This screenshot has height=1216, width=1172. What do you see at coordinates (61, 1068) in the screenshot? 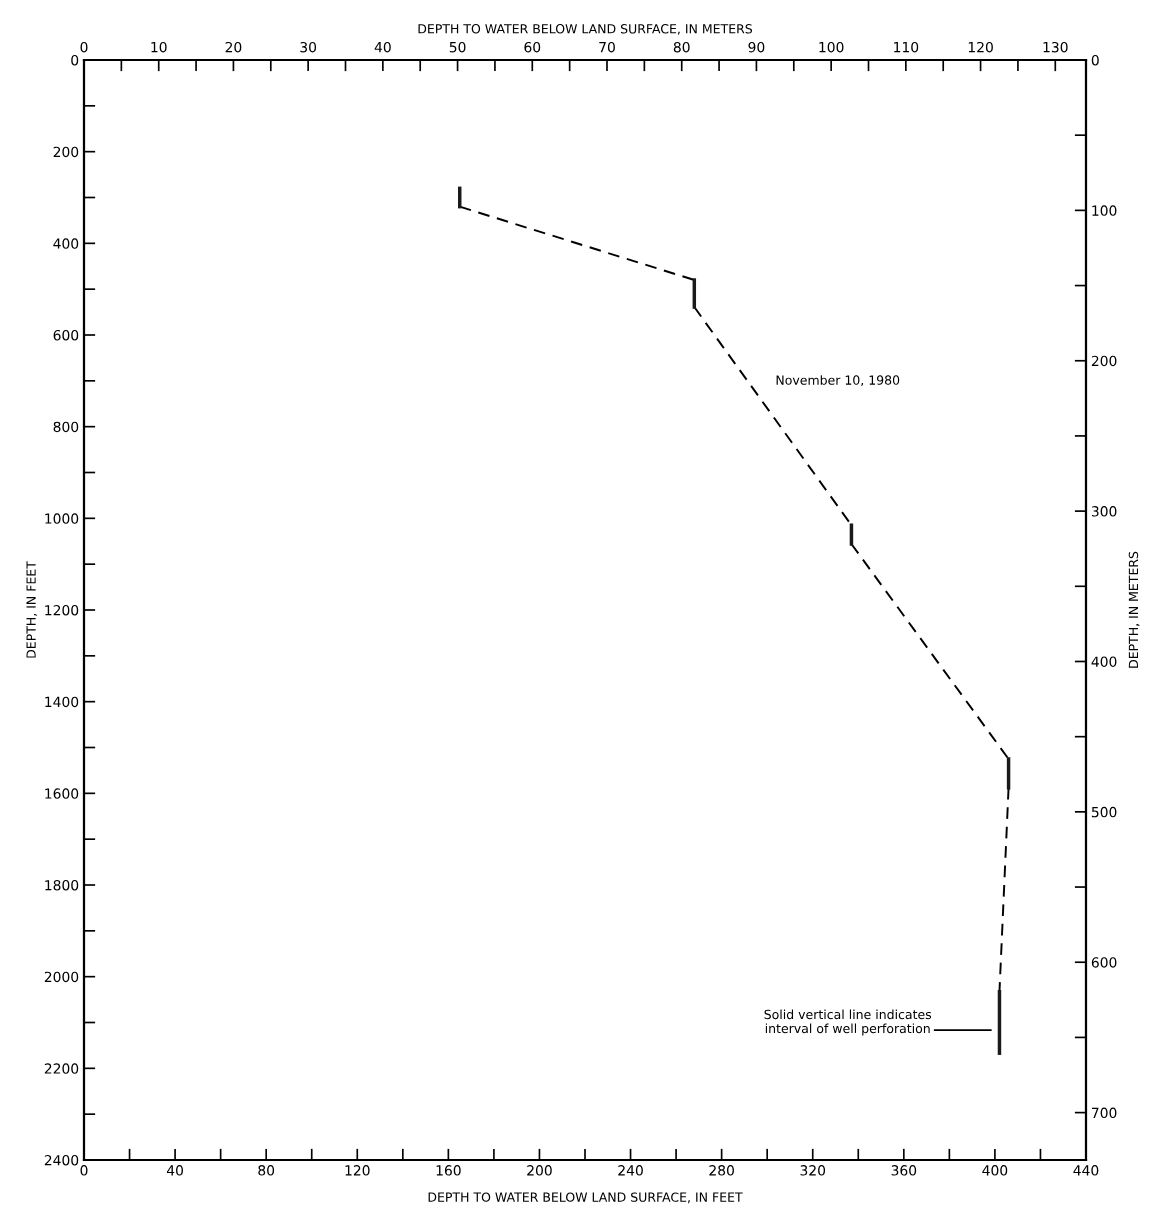
I see `y-tick-label: 2200` at bounding box center [61, 1068].